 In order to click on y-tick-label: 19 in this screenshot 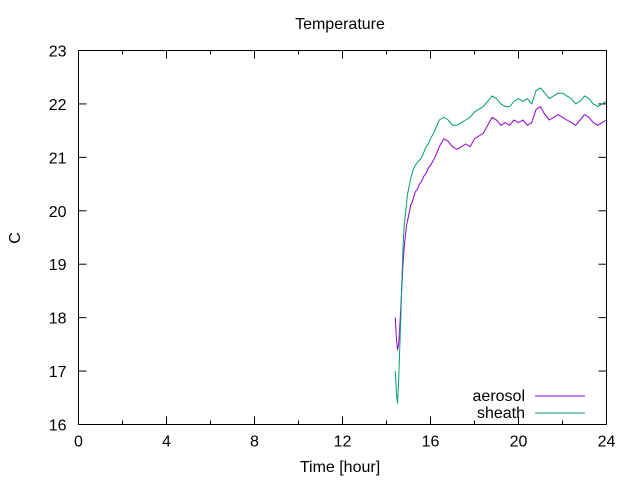, I will do `click(58, 265)`.